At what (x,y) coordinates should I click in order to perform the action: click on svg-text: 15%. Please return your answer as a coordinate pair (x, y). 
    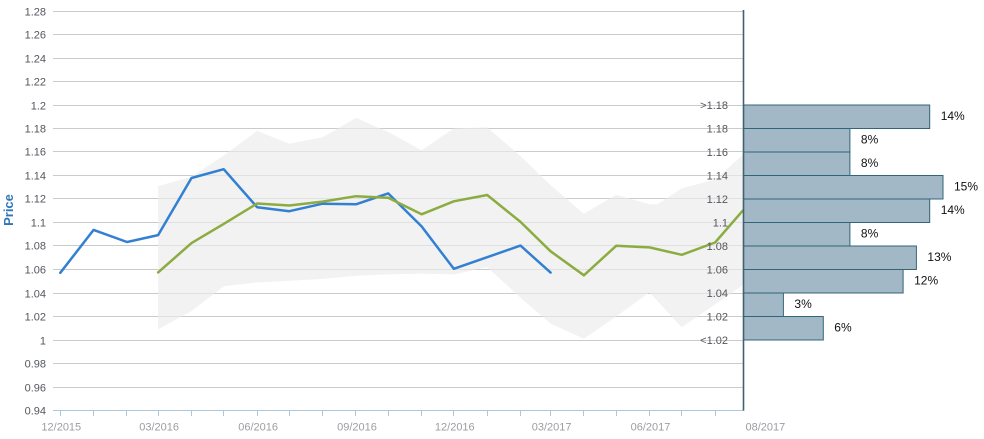
    Looking at the image, I should click on (966, 187).